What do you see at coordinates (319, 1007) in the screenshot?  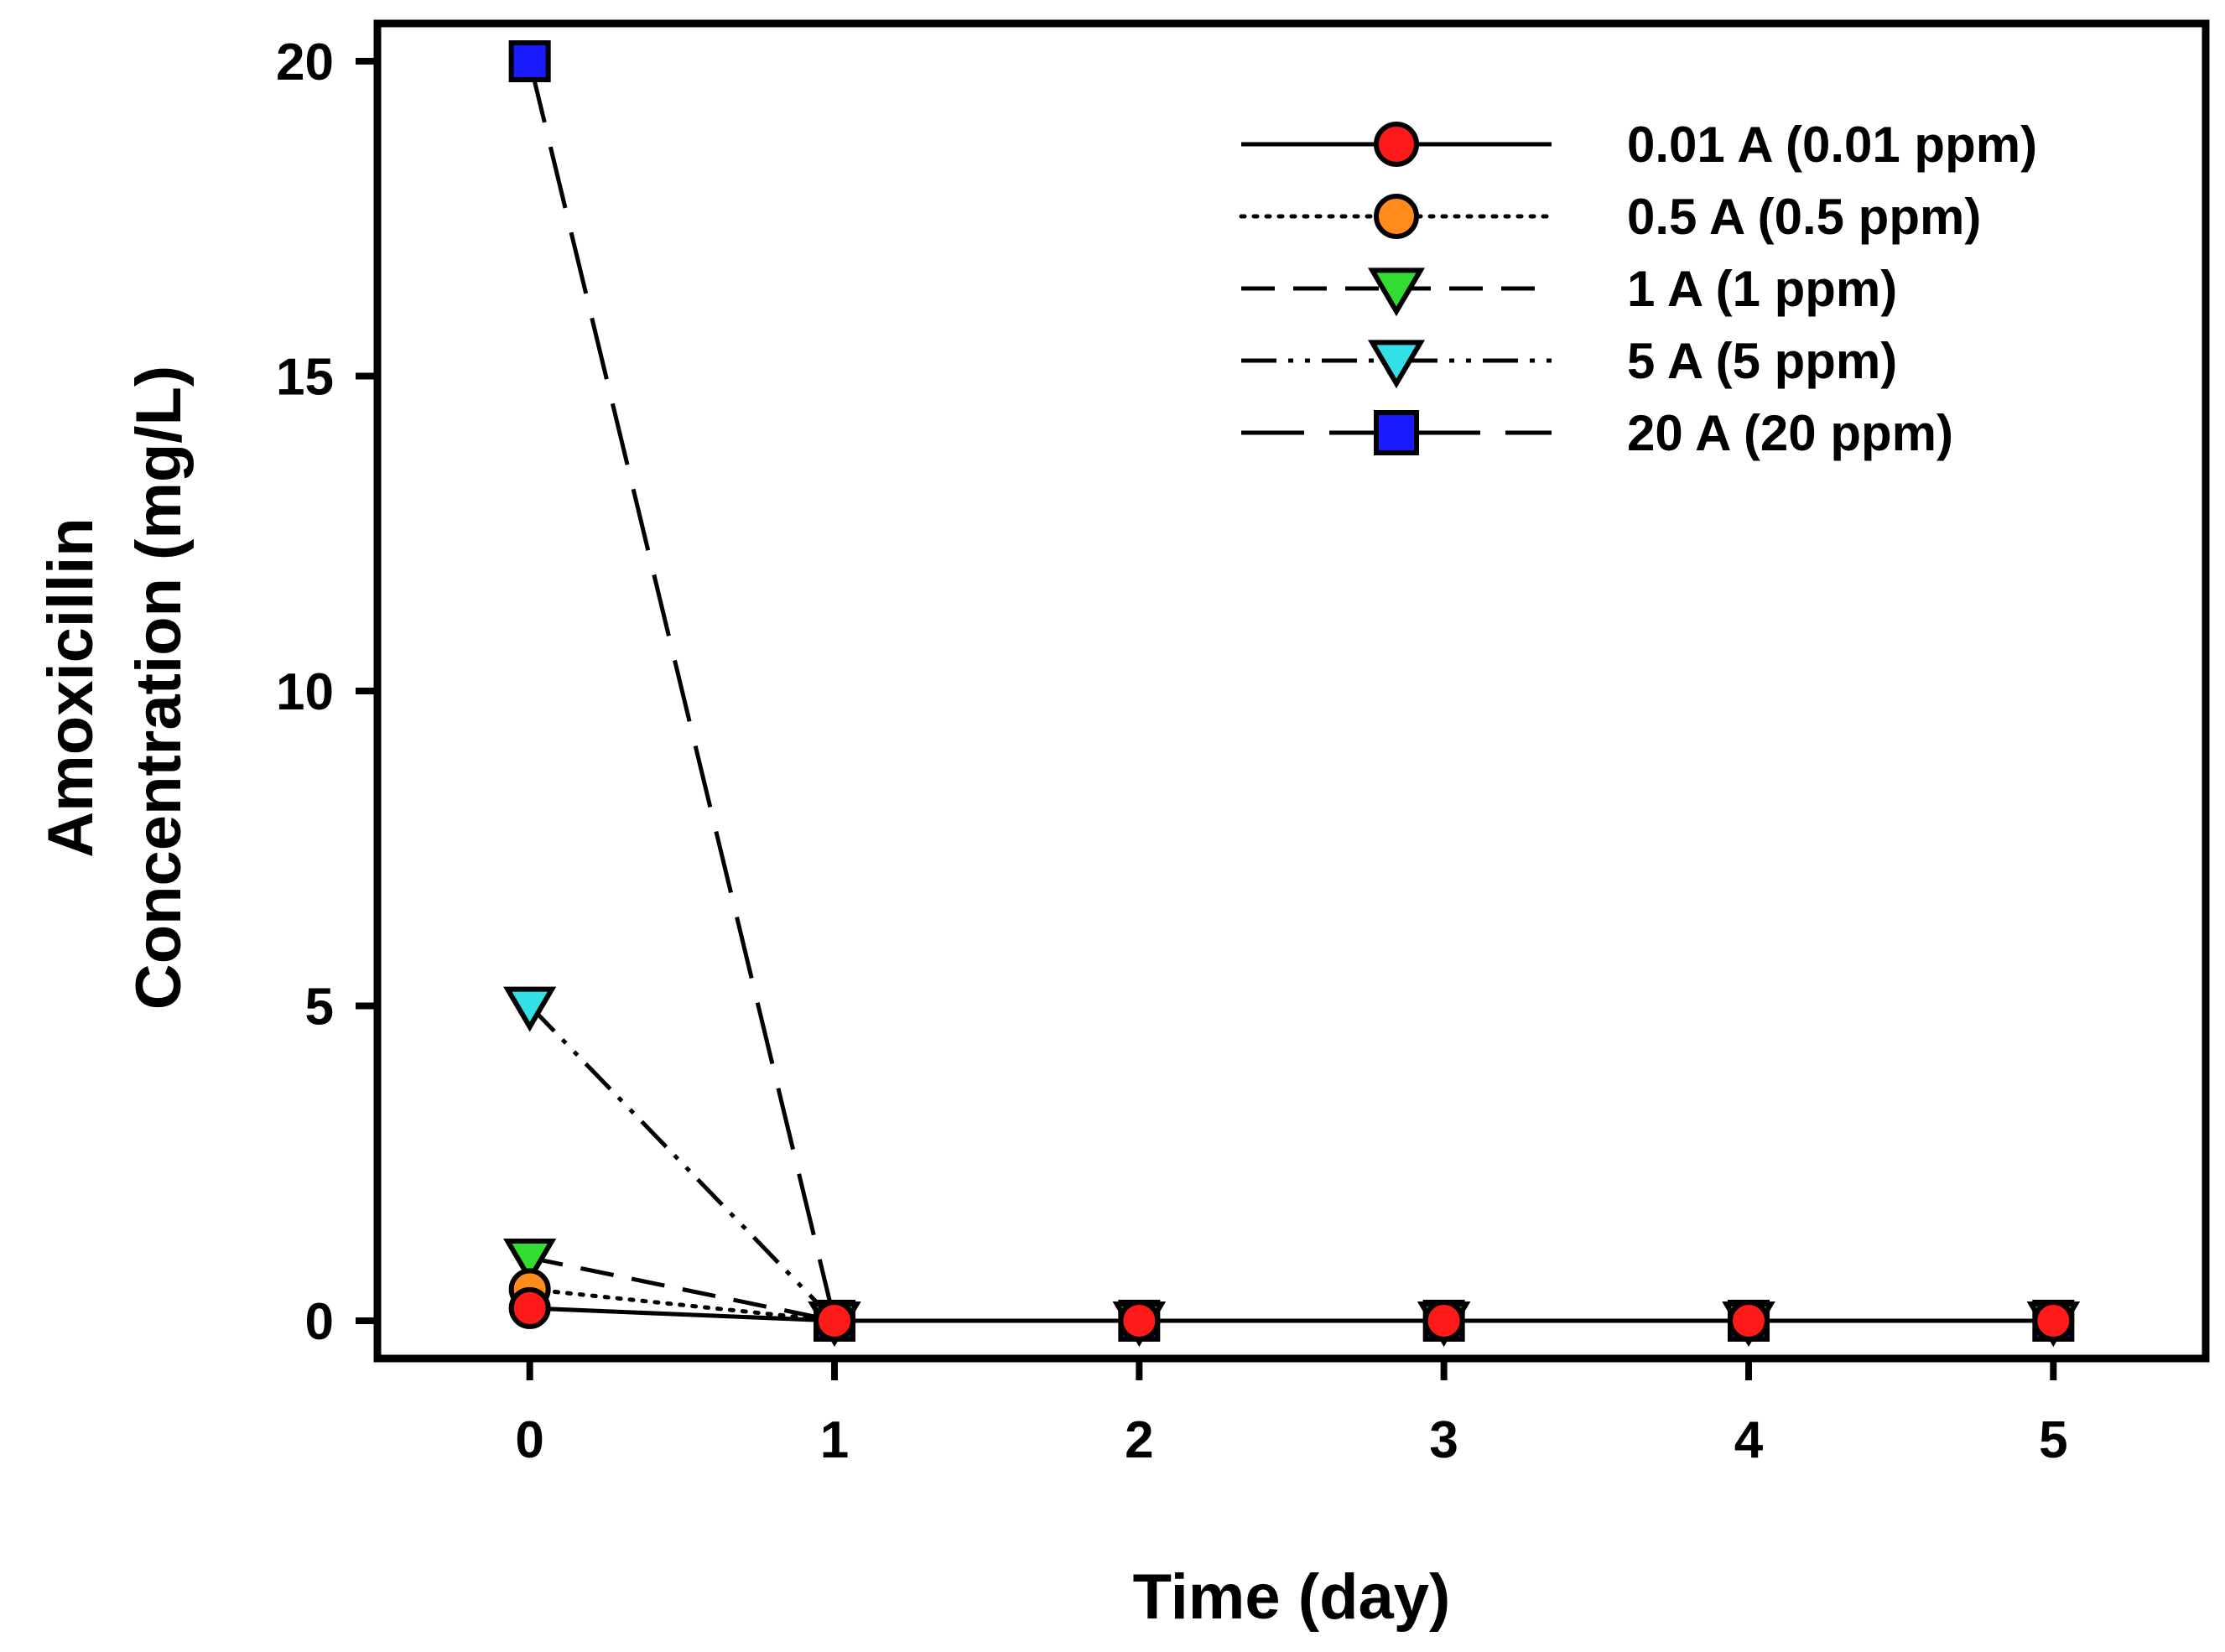 I see `y-tick-label: 5` at bounding box center [319, 1007].